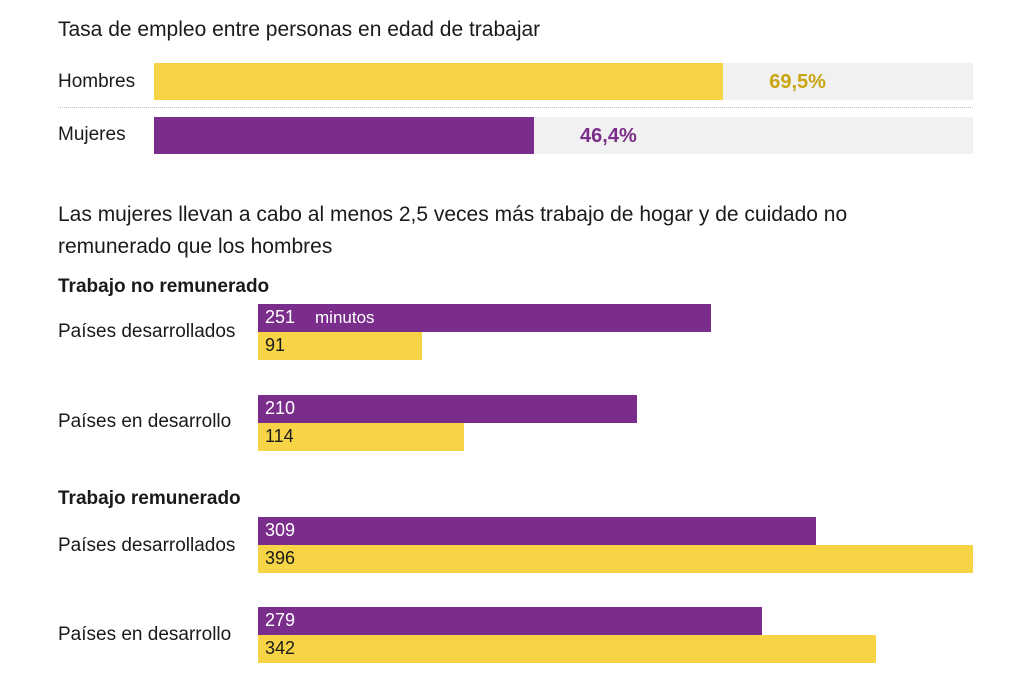 The image size is (1024, 689). What do you see at coordinates (439, 81) in the screenshot?
I see `bar-men-employment` at bounding box center [439, 81].